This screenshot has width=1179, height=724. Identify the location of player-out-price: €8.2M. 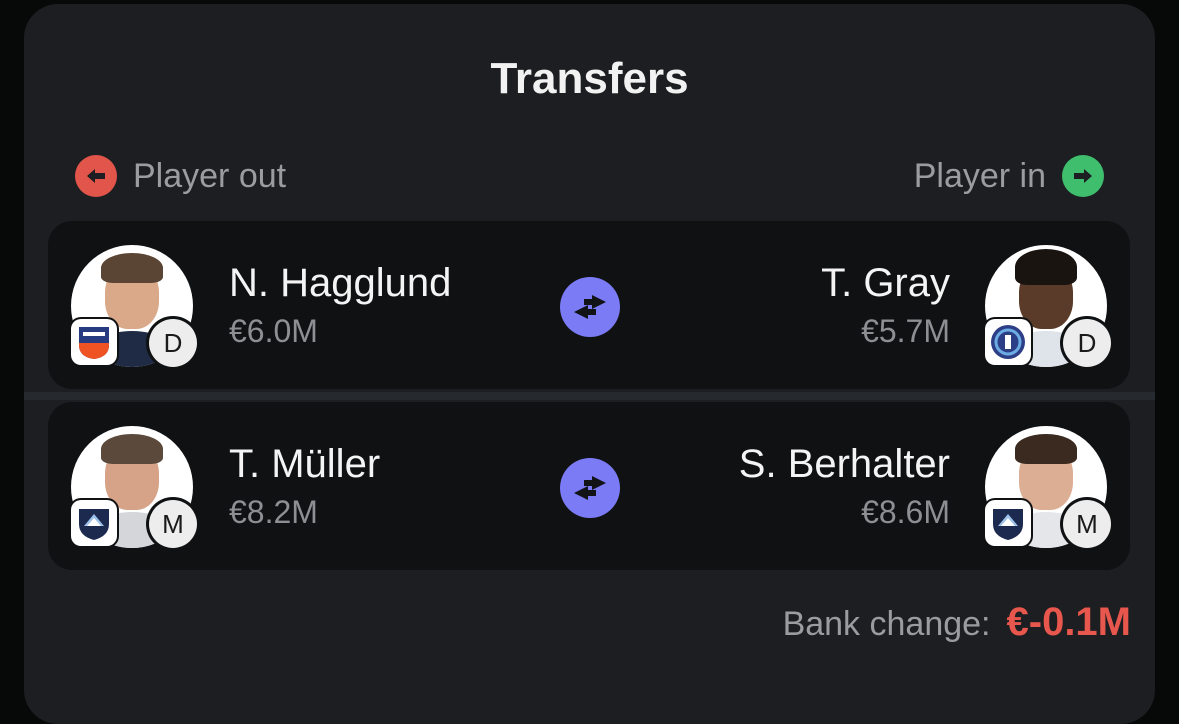
(273, 512).